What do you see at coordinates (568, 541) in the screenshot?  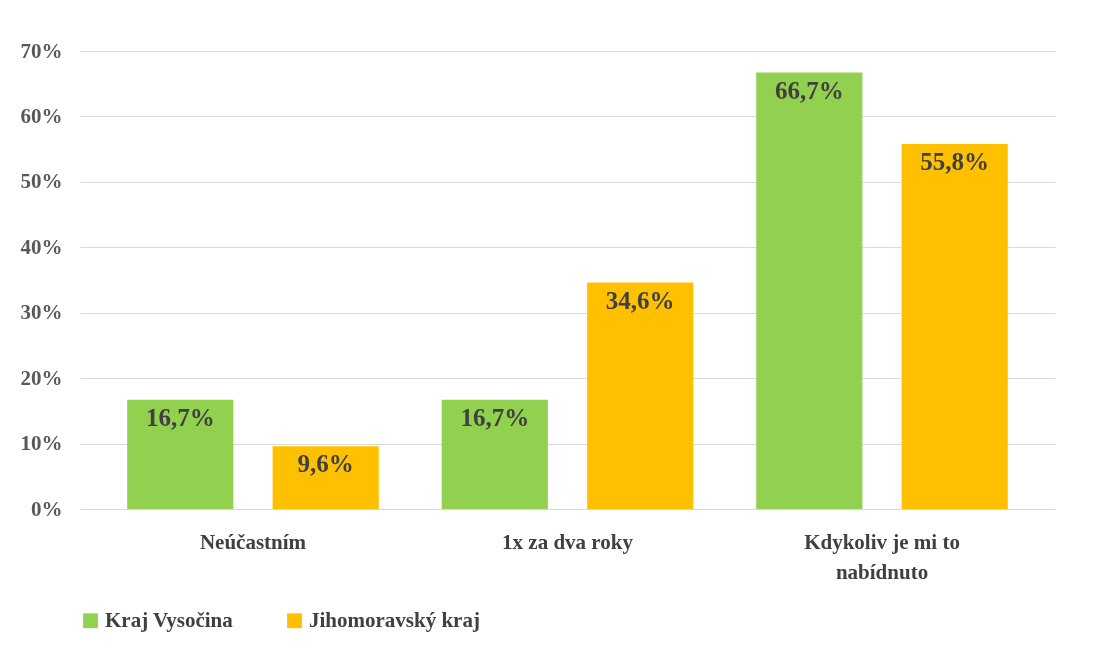 I see `x-tick-label: 1x za dva roky` at bounding box center [568, 541].